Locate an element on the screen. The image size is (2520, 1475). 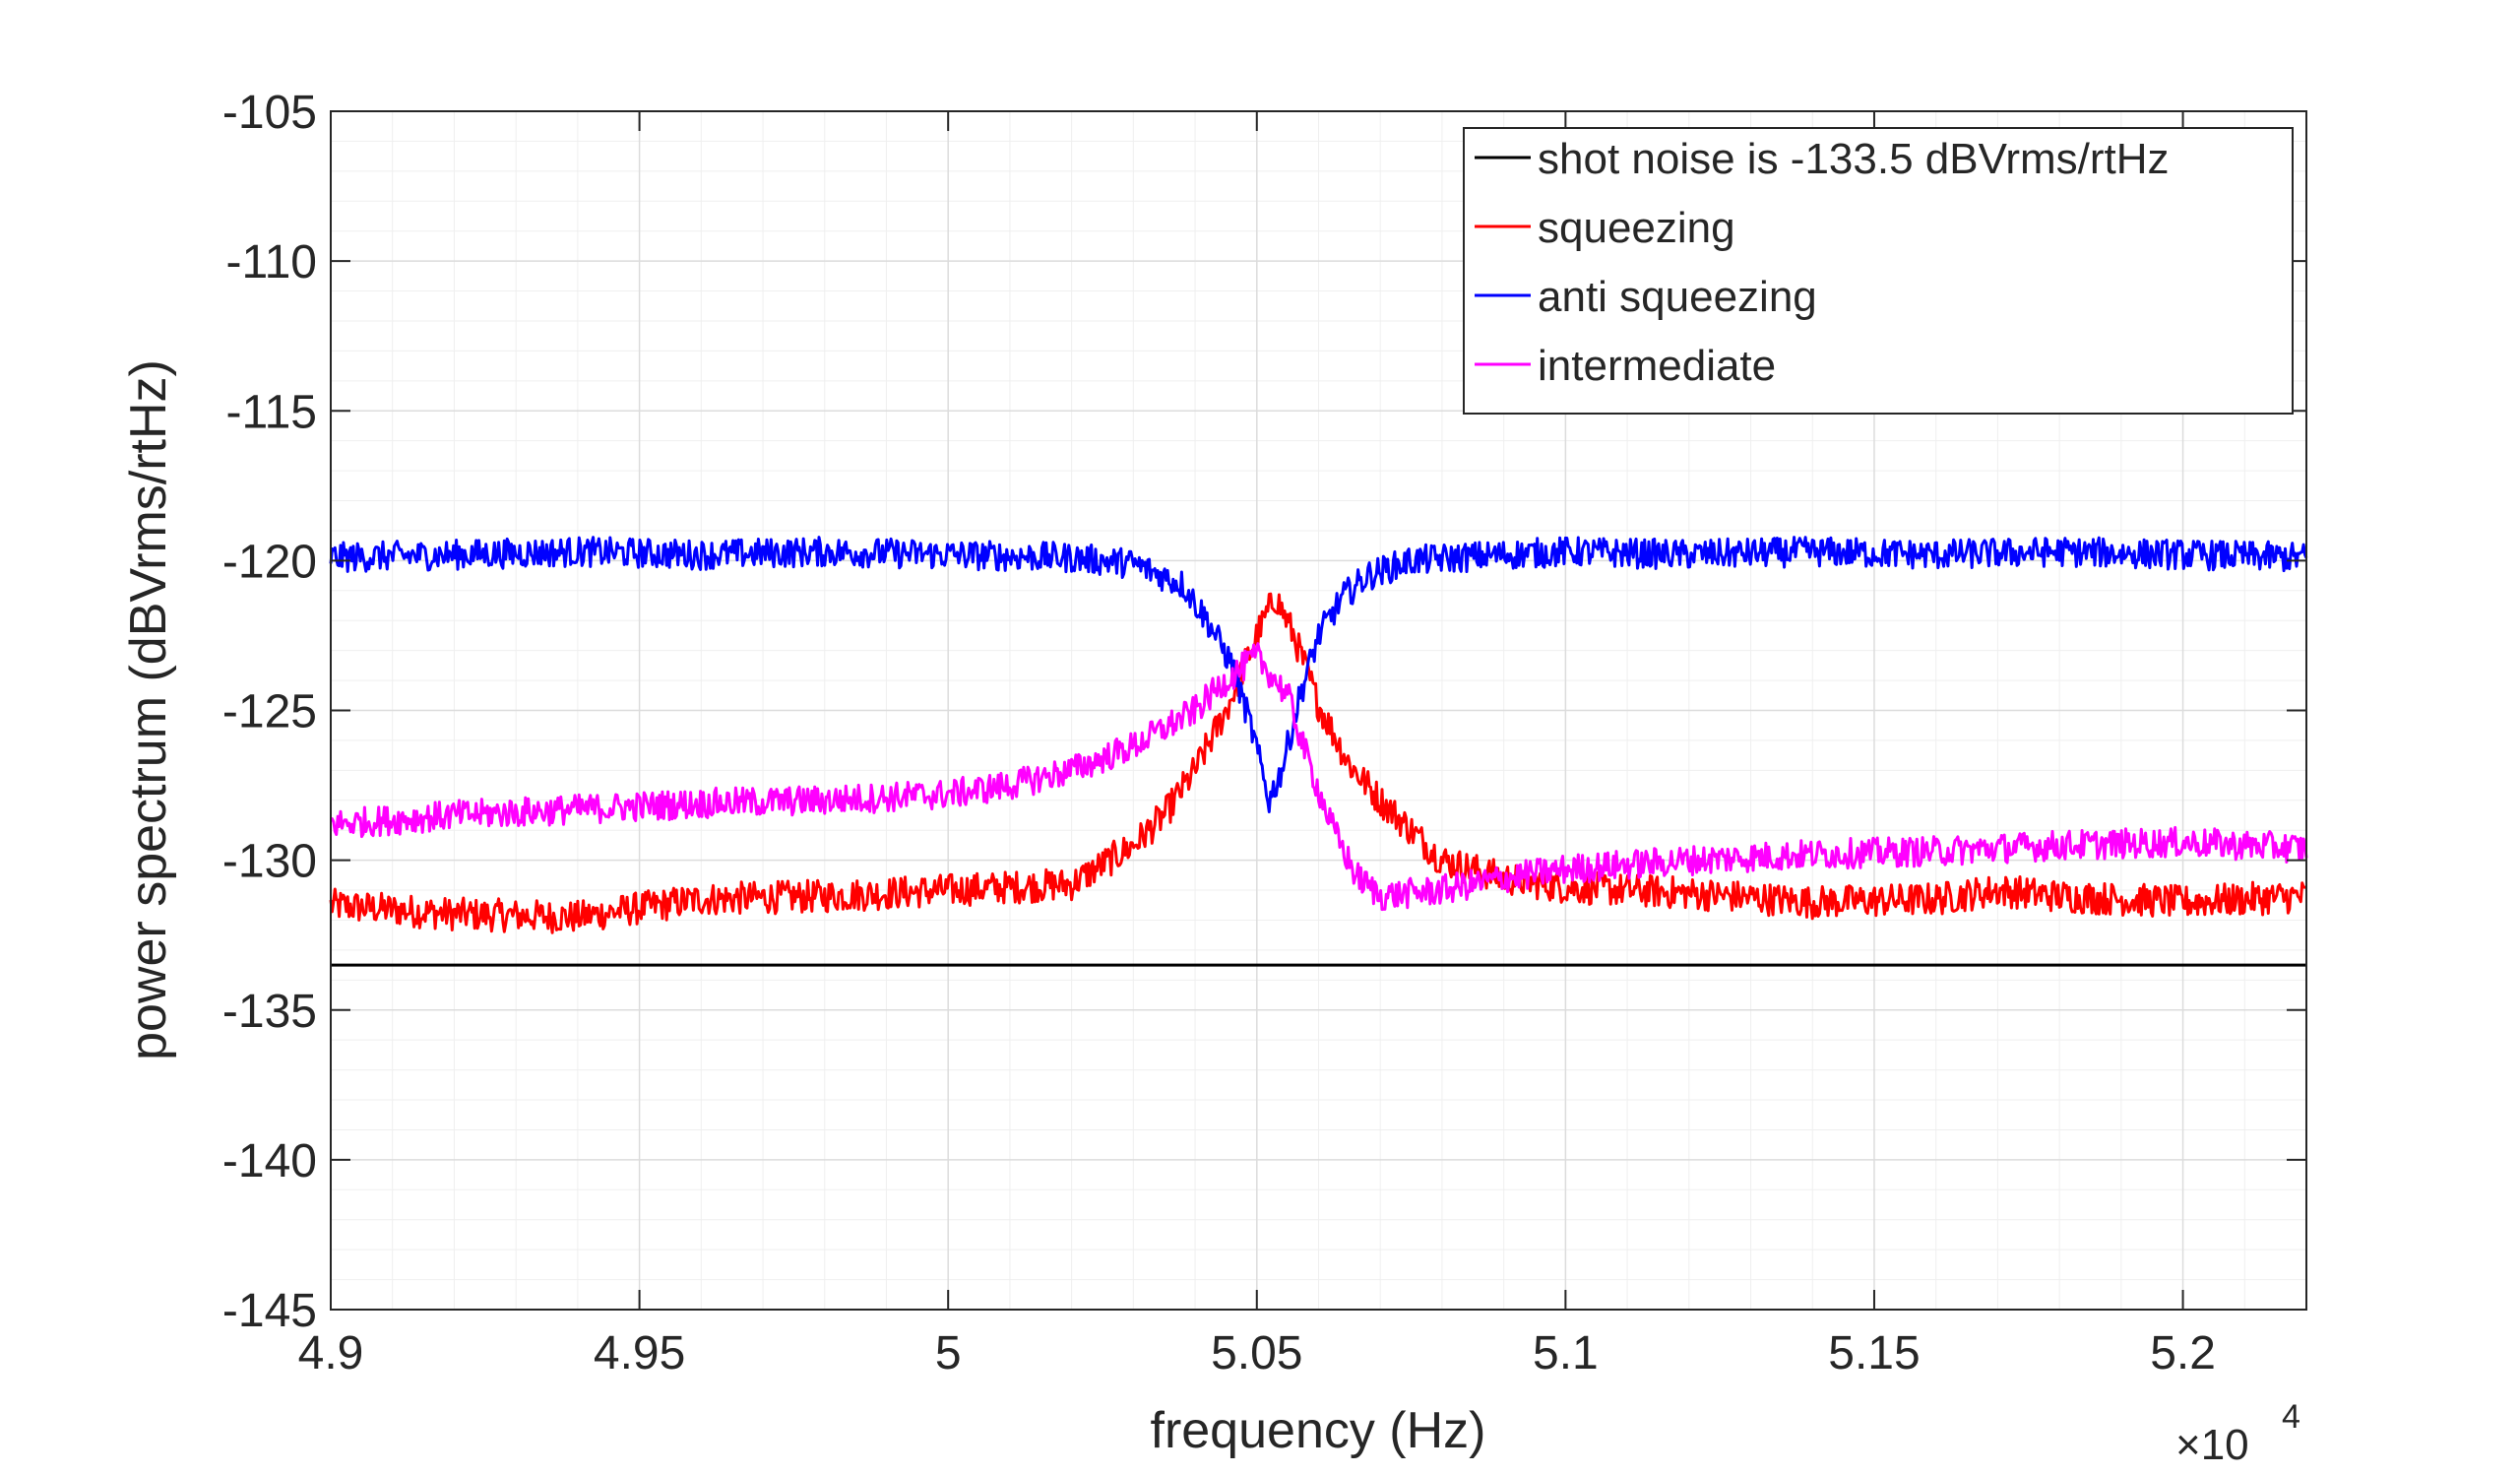
y-tick-label: -145 is located at coordinates (269, 1311).